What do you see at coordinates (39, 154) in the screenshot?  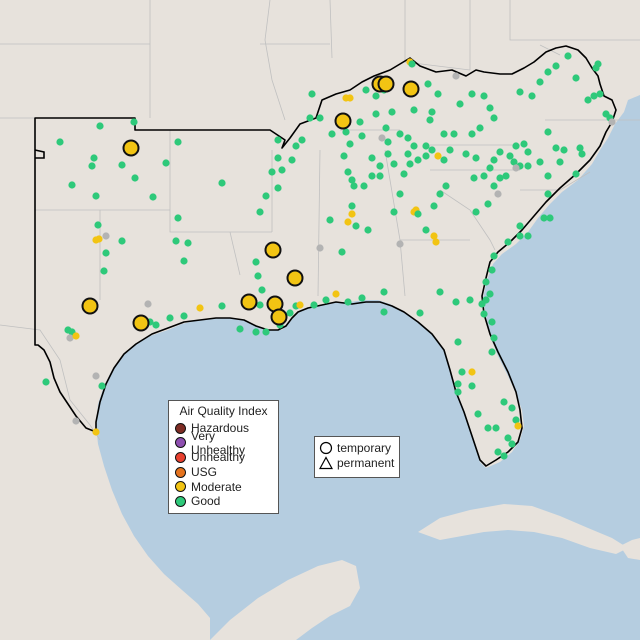 I see `region-border-panhandle-notch` at bounding box center [39, 154].